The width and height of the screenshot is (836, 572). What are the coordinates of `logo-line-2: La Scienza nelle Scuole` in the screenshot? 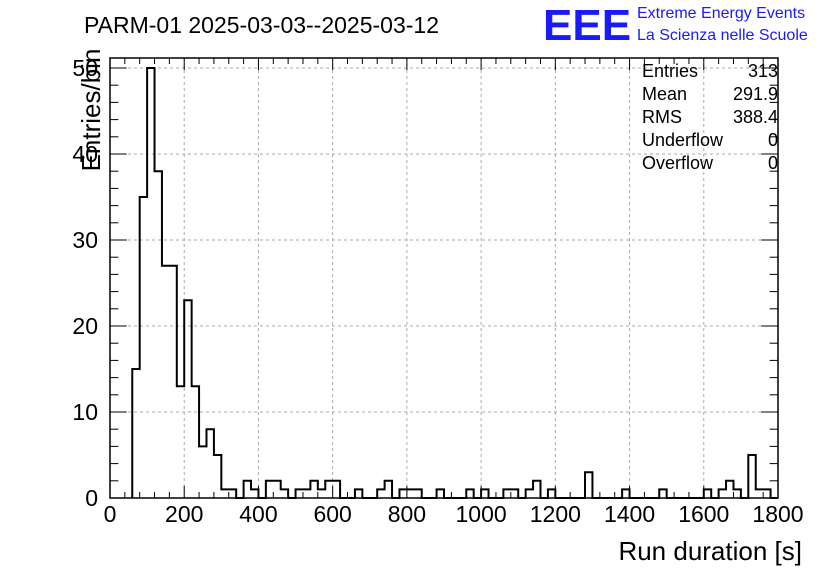 It's located at (722, 35).